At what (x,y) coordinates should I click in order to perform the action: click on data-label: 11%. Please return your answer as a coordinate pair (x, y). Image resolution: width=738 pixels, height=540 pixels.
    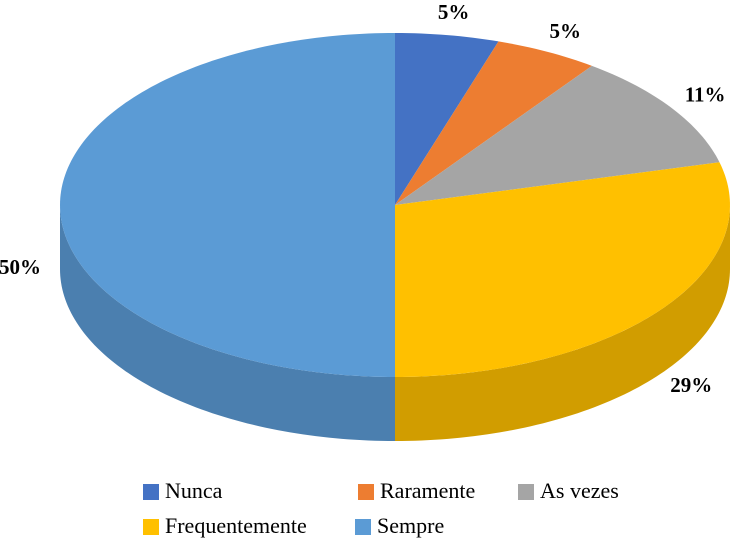
    Looking at the image, I should click on (705, 94).